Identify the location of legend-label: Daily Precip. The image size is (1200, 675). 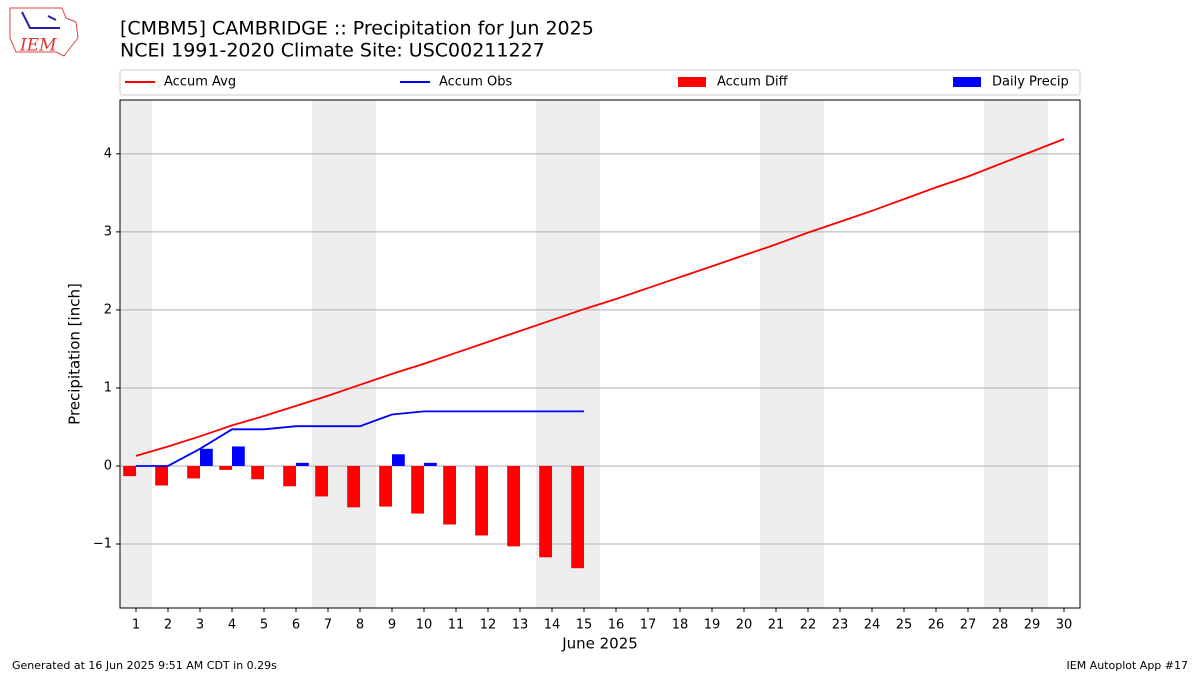
(1030, 82).